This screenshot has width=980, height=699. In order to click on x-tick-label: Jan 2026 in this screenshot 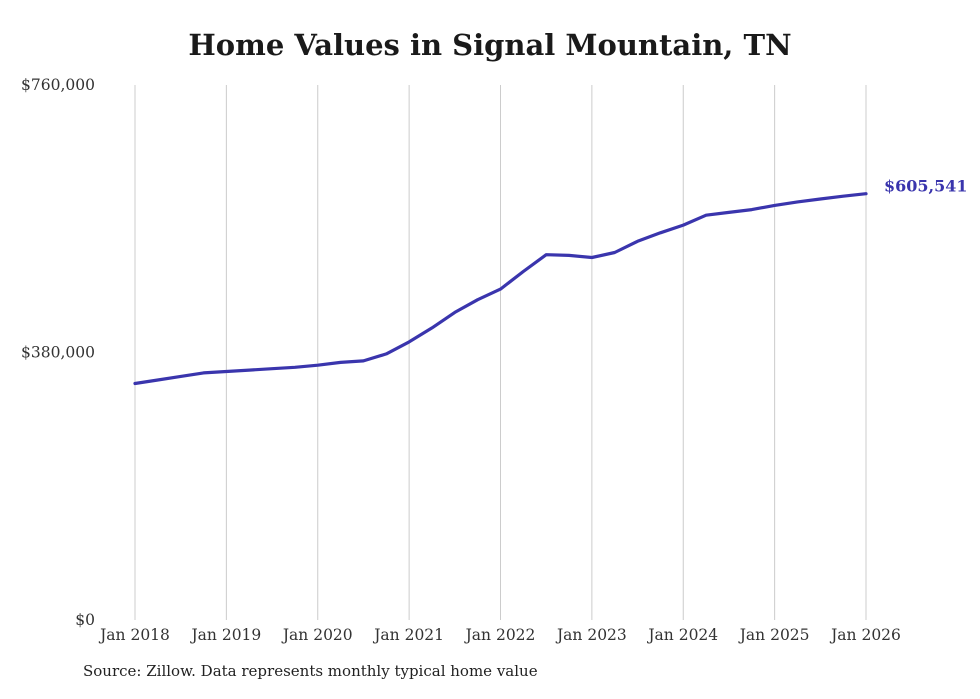, I will do `click(865, 635)`.